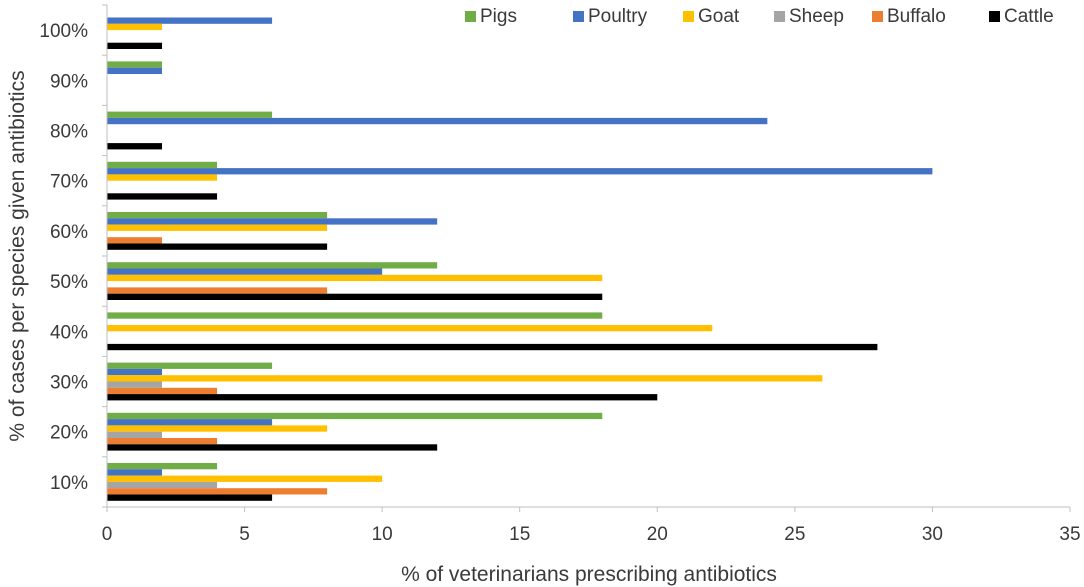 This screenshot has width=1084, height=587. Describe the element at coordinates (657, 534) in the screenshot. I see `x-tick-label: 20` at that location.